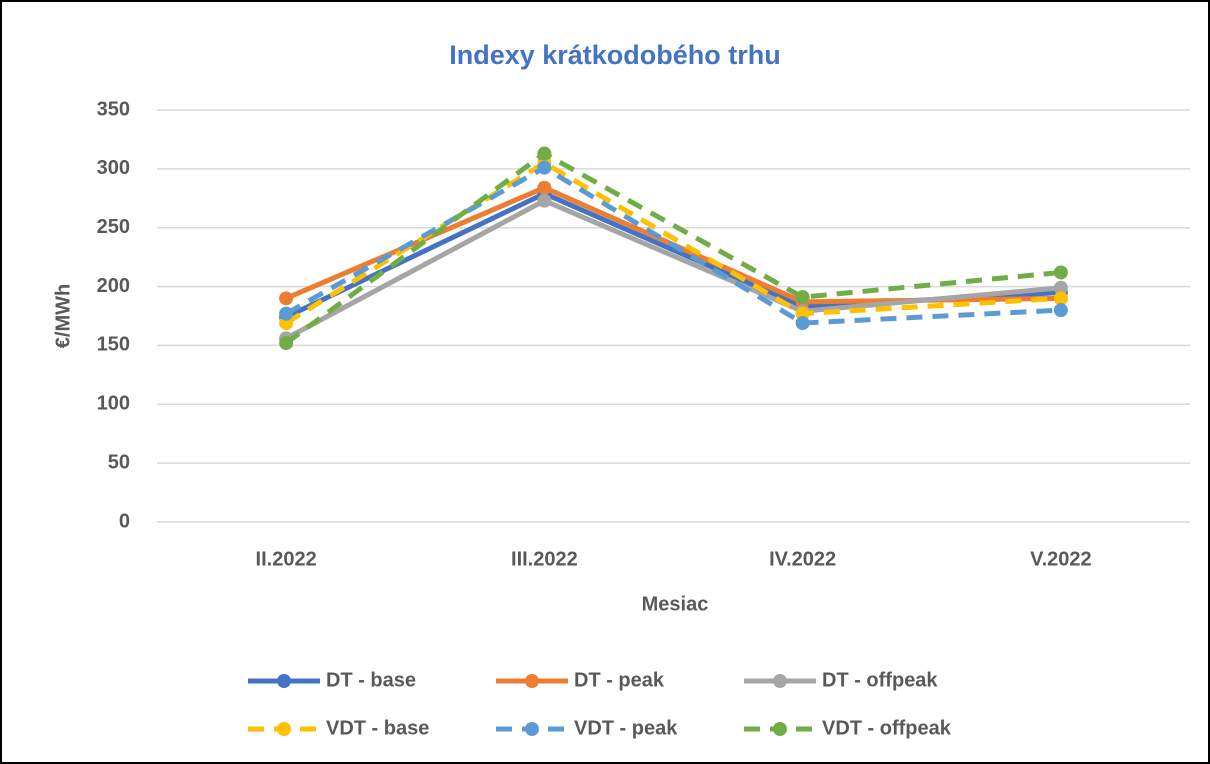 This screenshot has width=1210, height=764. What do you see at coordinates (113, 168) in the screenshot?
I see `y-tick-label: 300` at bounding box center [113, 168].